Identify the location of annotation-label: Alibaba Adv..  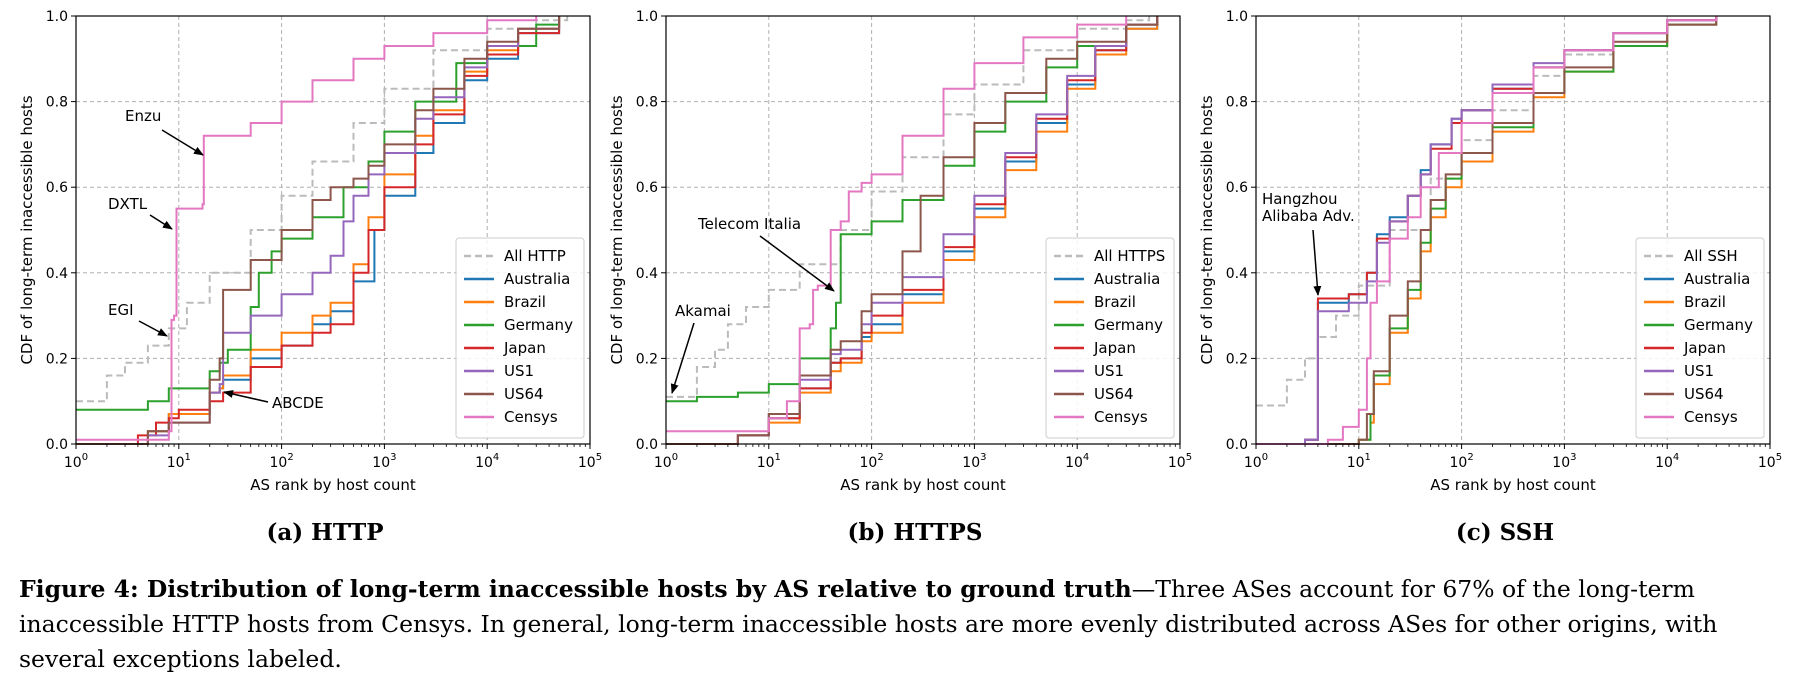
(1308, 216).